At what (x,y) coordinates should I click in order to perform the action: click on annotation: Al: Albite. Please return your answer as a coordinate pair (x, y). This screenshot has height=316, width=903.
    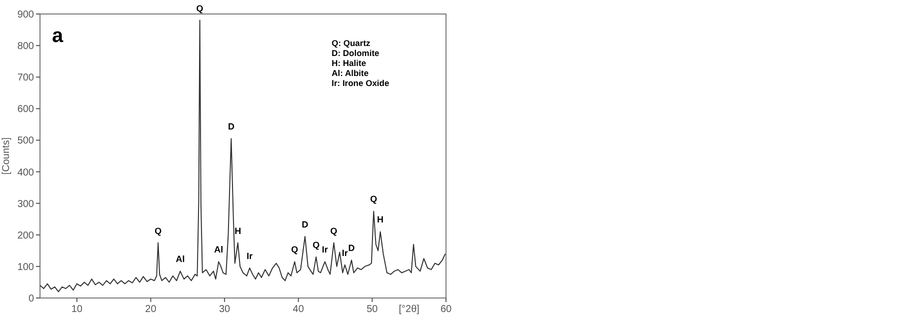
    Looking at the image, I should click on (350, 73).